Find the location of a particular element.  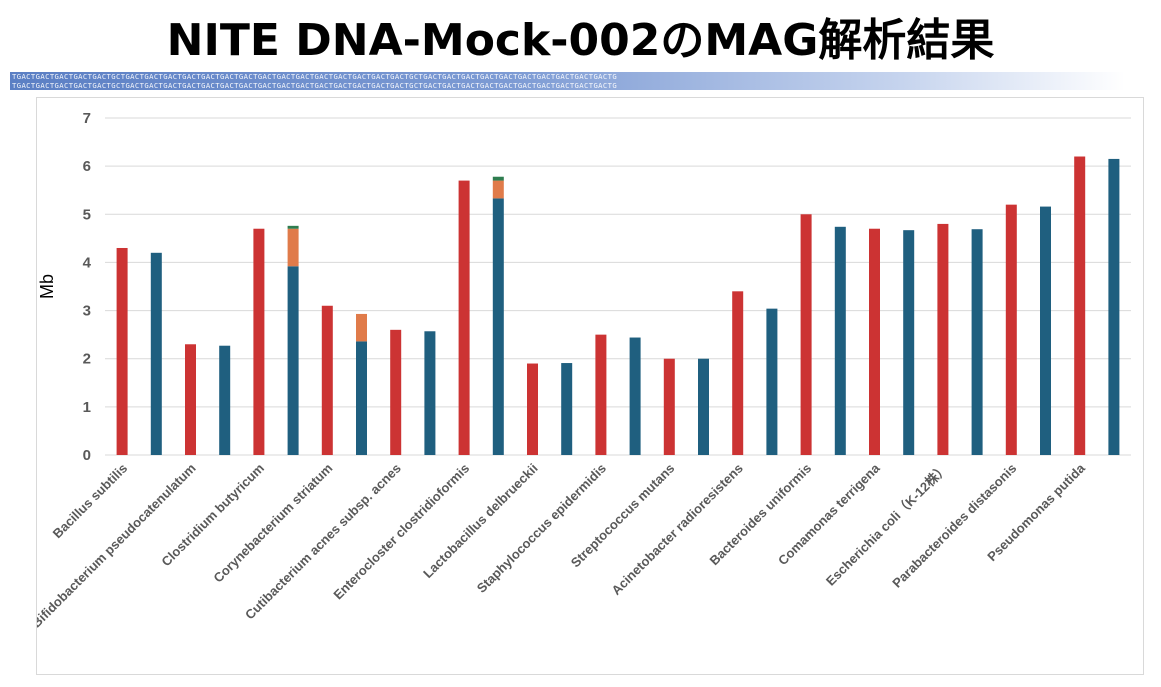

x-tick-label: Lactobacillus delbrueckii is located at coordinates (480, 521).